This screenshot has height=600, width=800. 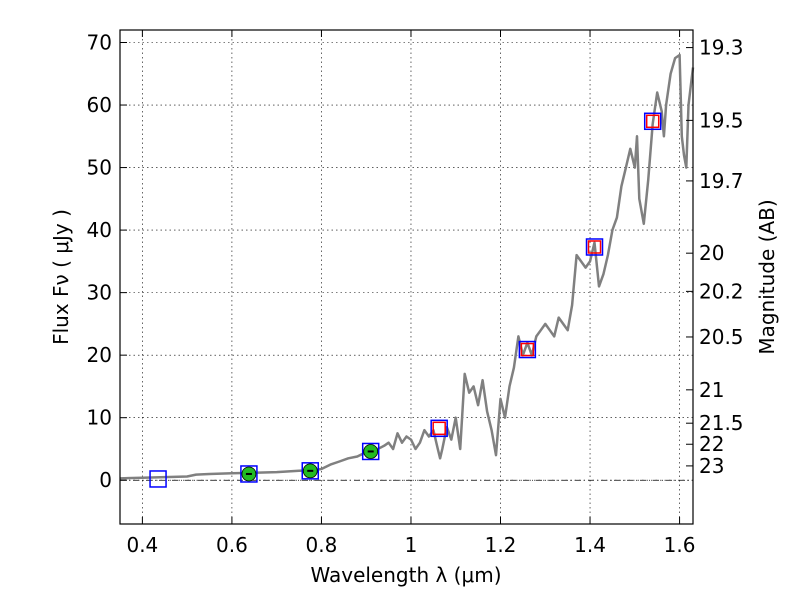 I want to click on x-tick-label: 1.6, so click(x=680, y=545).